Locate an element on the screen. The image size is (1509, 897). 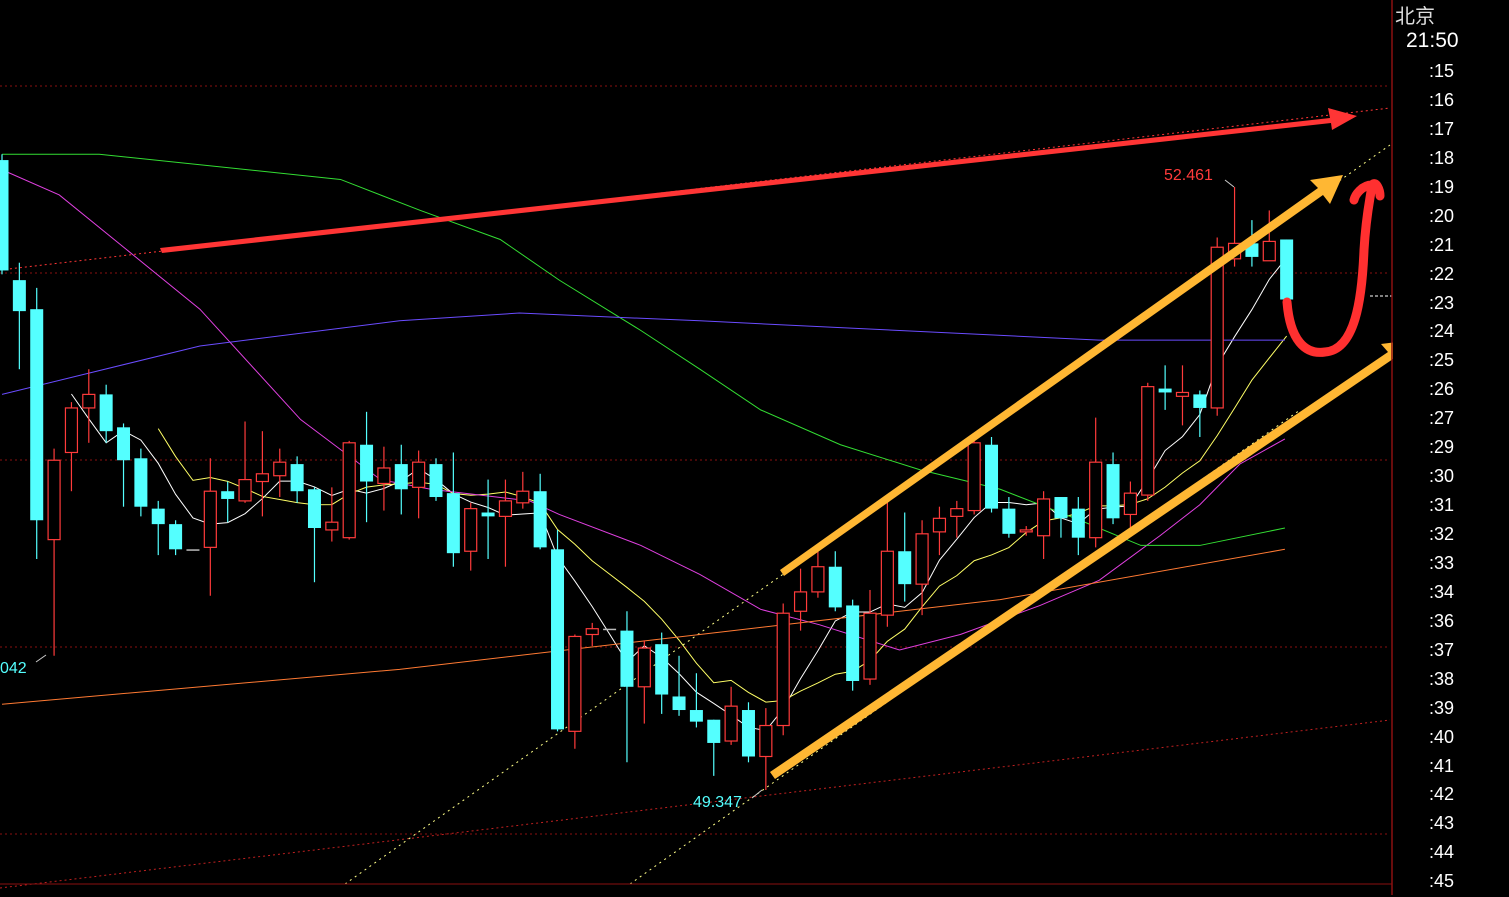
axis-tick: :19 is located at coordinates (1442, 186).